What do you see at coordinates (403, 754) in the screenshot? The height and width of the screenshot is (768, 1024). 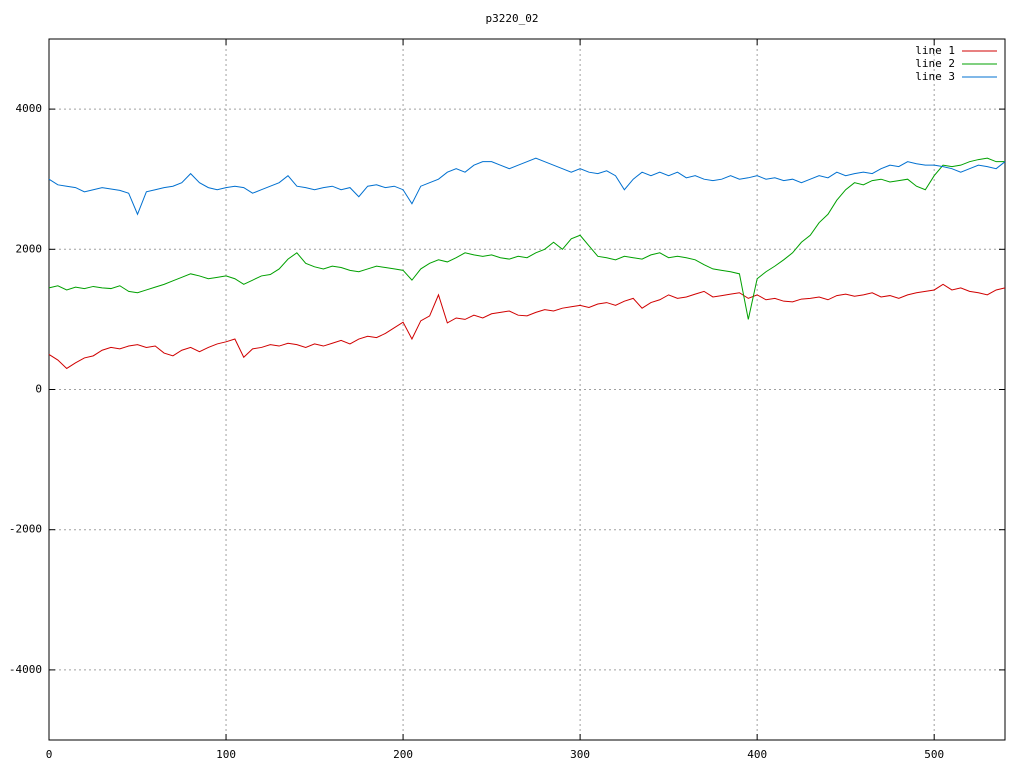 I see `x-tick-label: 200` at bounding box center [403, 754].